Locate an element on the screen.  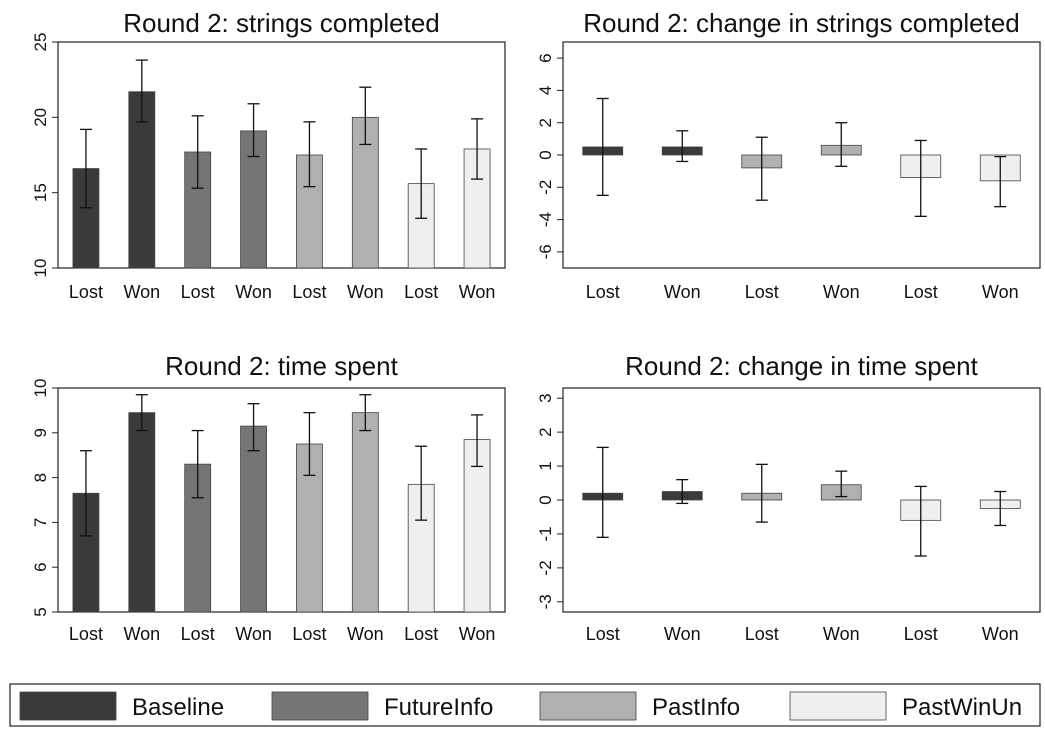
legend-label: PastInfo is located at coordinates (696, 707).